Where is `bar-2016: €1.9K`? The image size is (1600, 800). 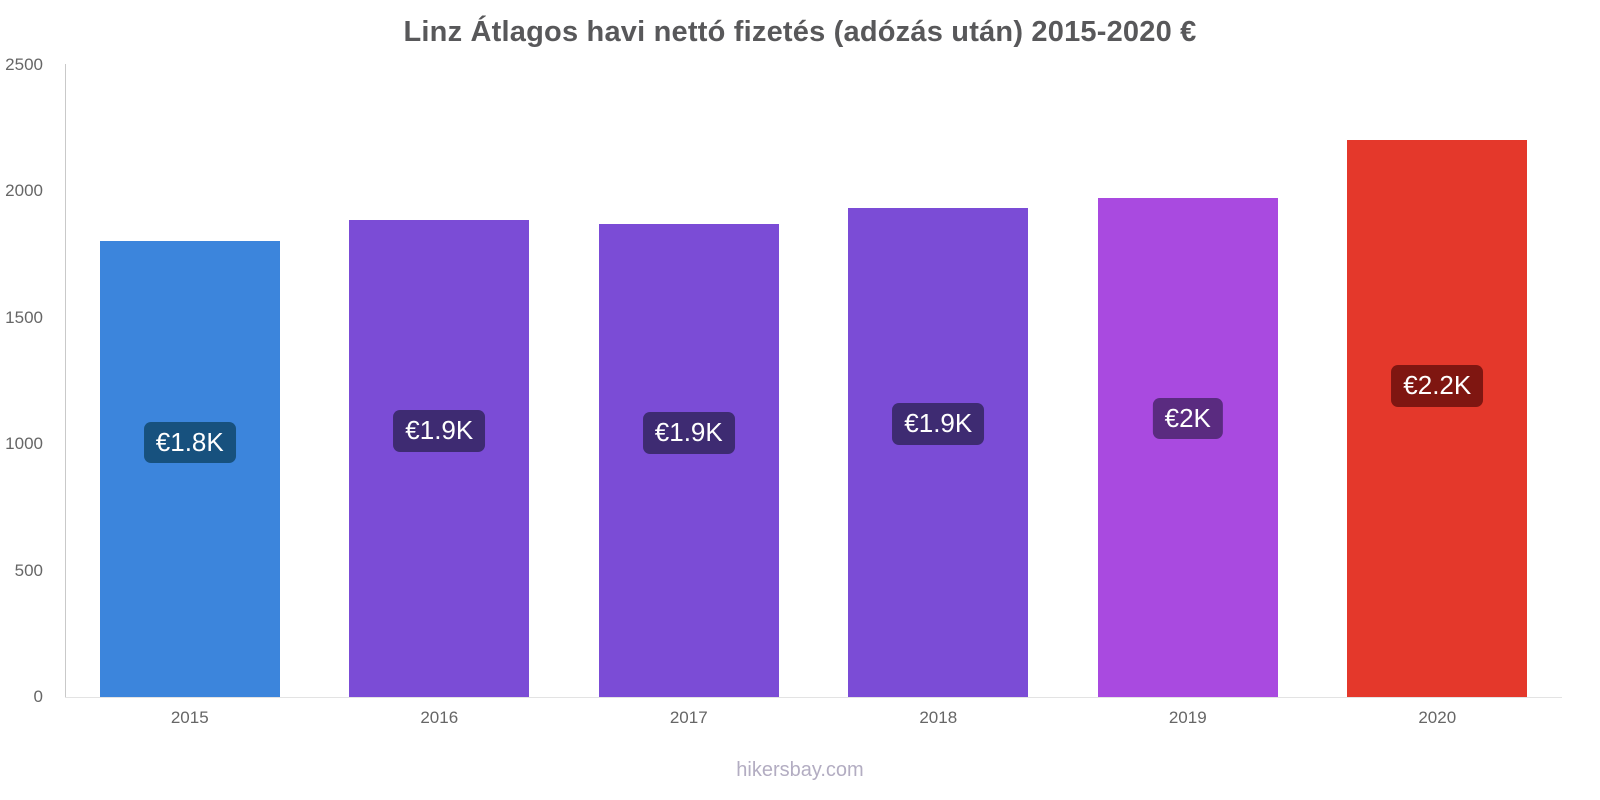
bar-2016: €1.9K is located at coordinates (439, 458).